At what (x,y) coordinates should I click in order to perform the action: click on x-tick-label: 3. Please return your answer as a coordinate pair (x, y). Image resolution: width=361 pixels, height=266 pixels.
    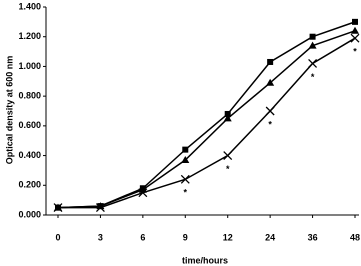
    Looking at the image, I should click on (100, 237).